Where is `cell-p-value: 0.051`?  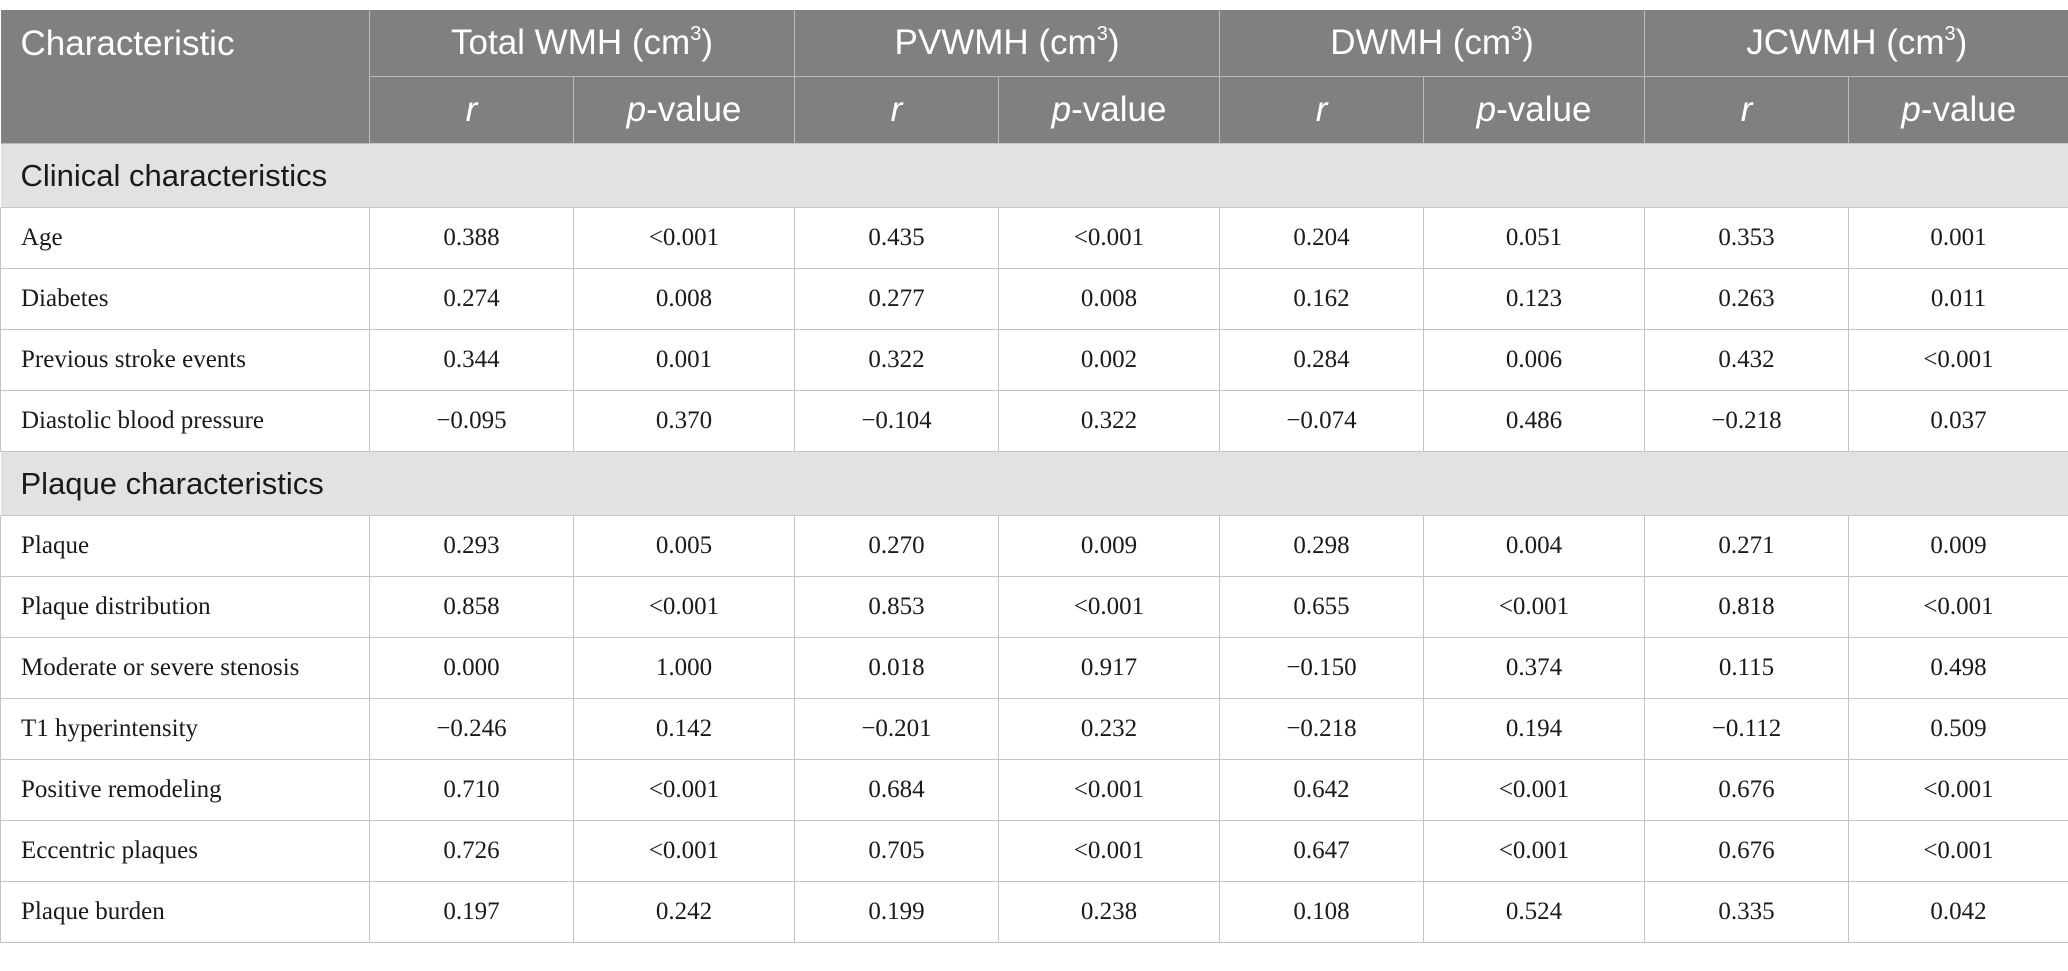
cell-p-value: 0.051 is located at coordinates (1534, 238).